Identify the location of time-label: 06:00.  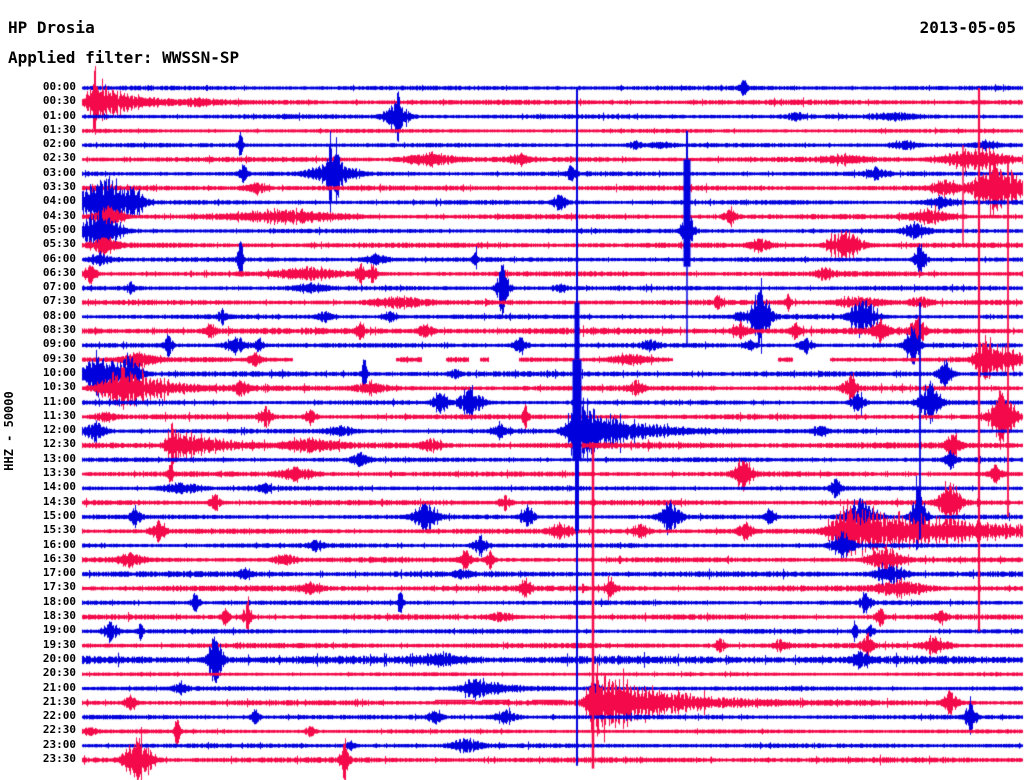
(59, 258).